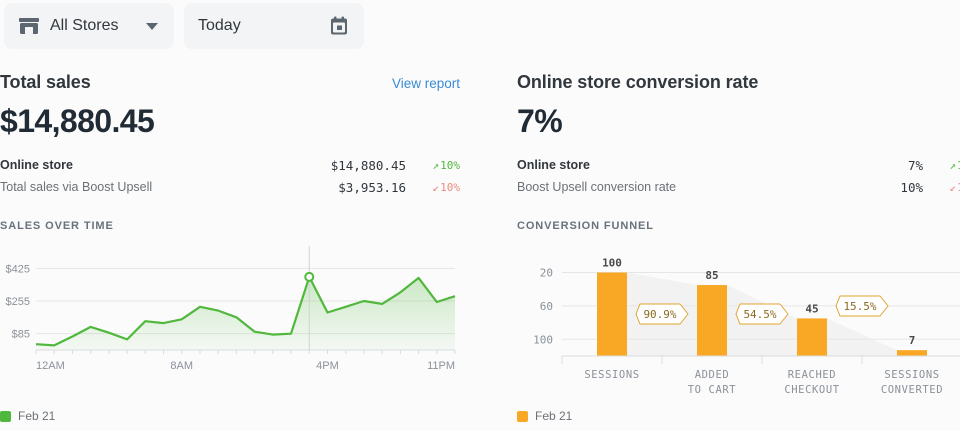 The height and width of the screenshot is (431, 960). Describe the element at coordinates (368, 165) in the screenshot. I see `row-value: $14,880.45` at that location.